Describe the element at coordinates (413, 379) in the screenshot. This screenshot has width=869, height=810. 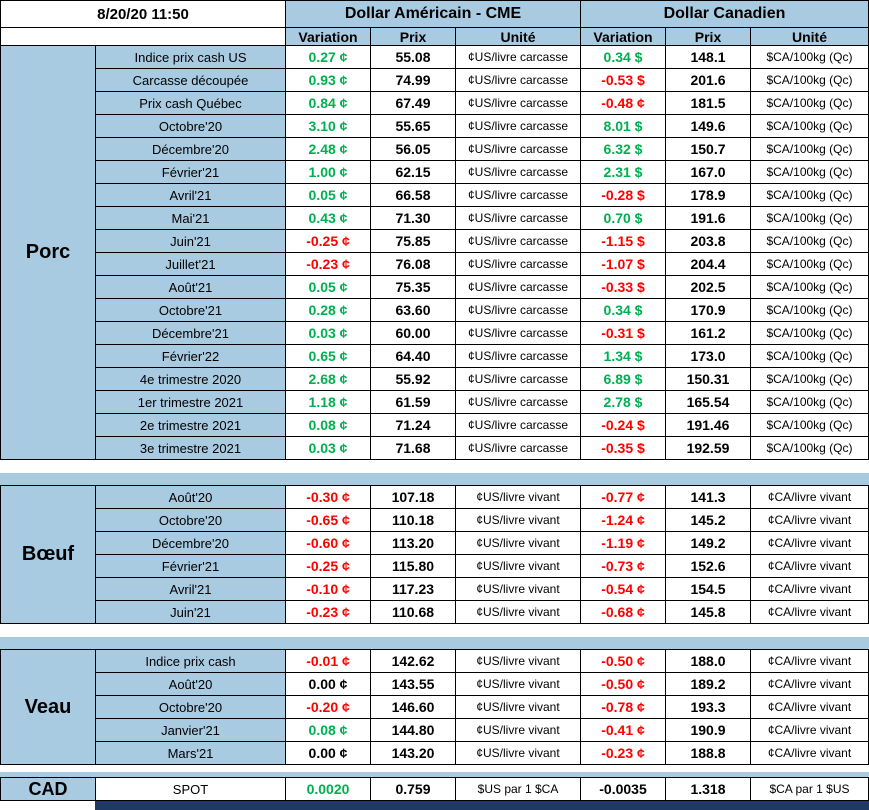
I see `us-price-cell: 55.92` at that location.